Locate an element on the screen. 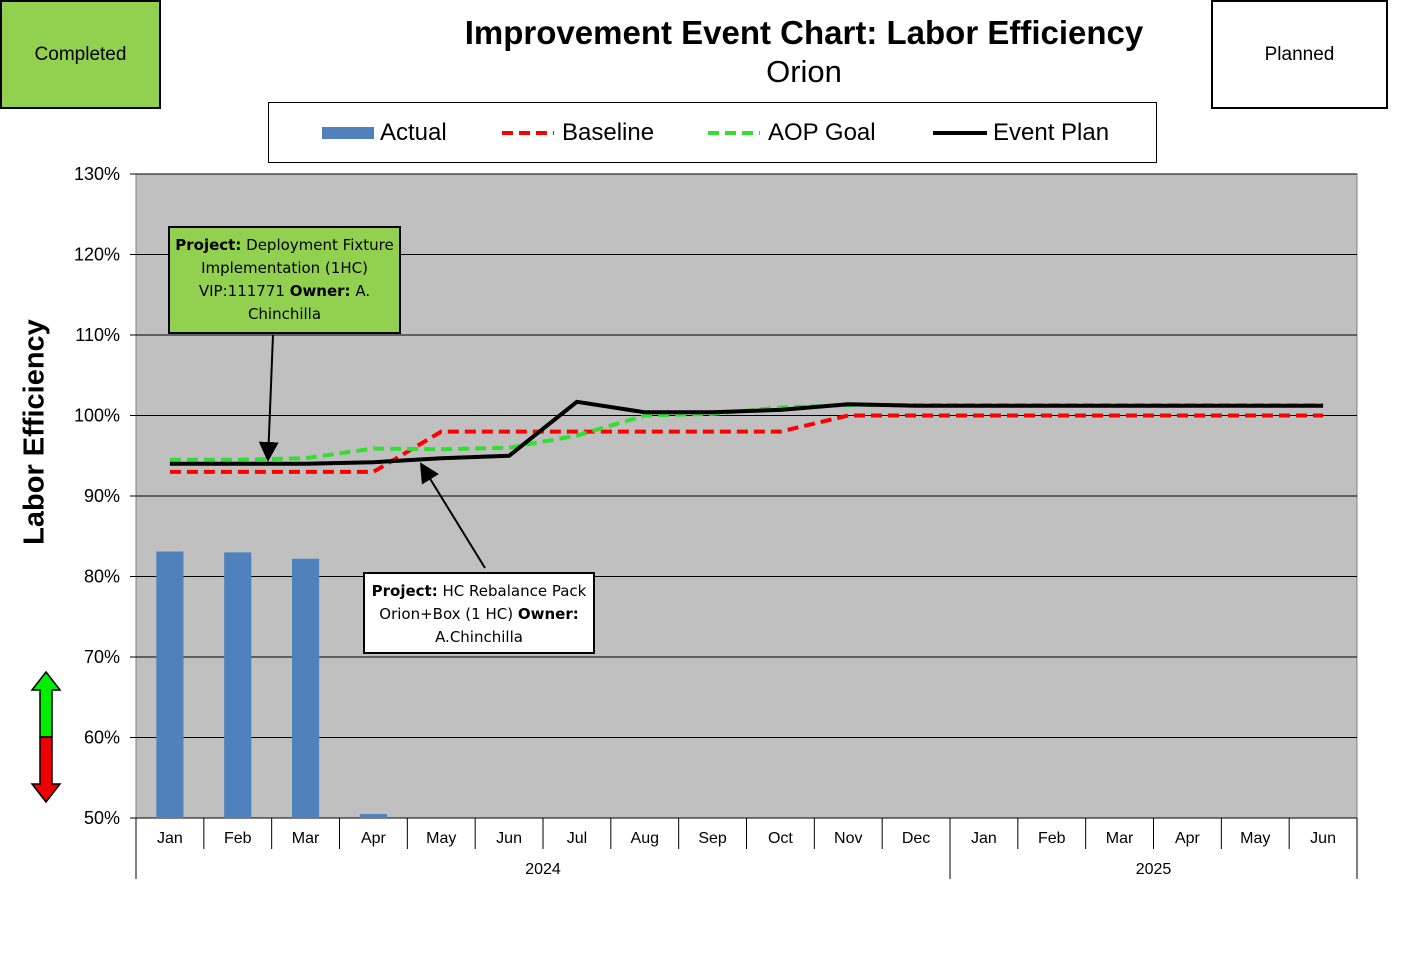  status-completed-box: Completed is located at coordinates (80, 54).